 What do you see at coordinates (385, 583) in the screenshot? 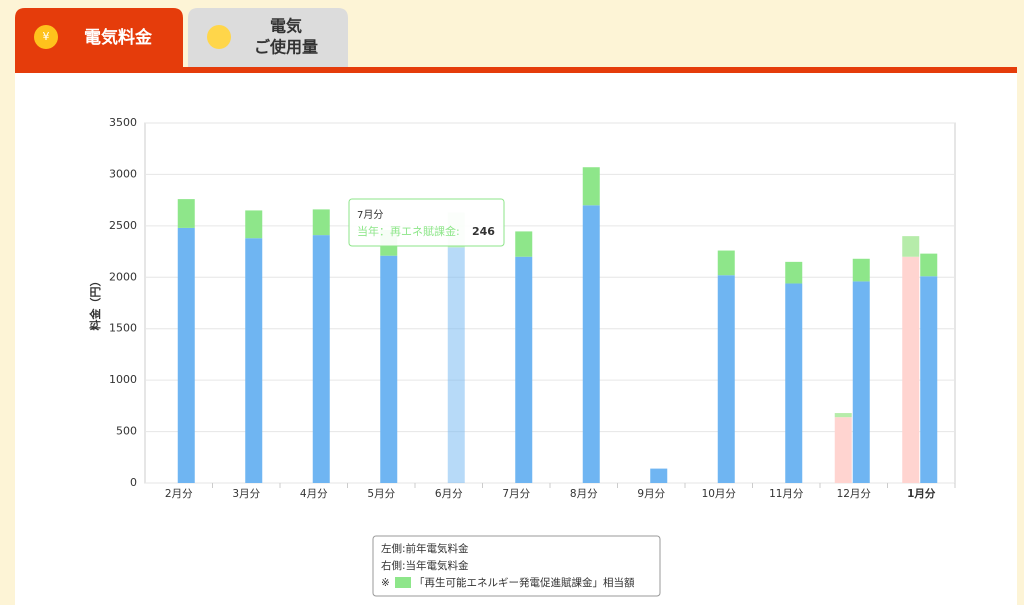
I see `legend-text: ※` at bounding box center [385, 583].